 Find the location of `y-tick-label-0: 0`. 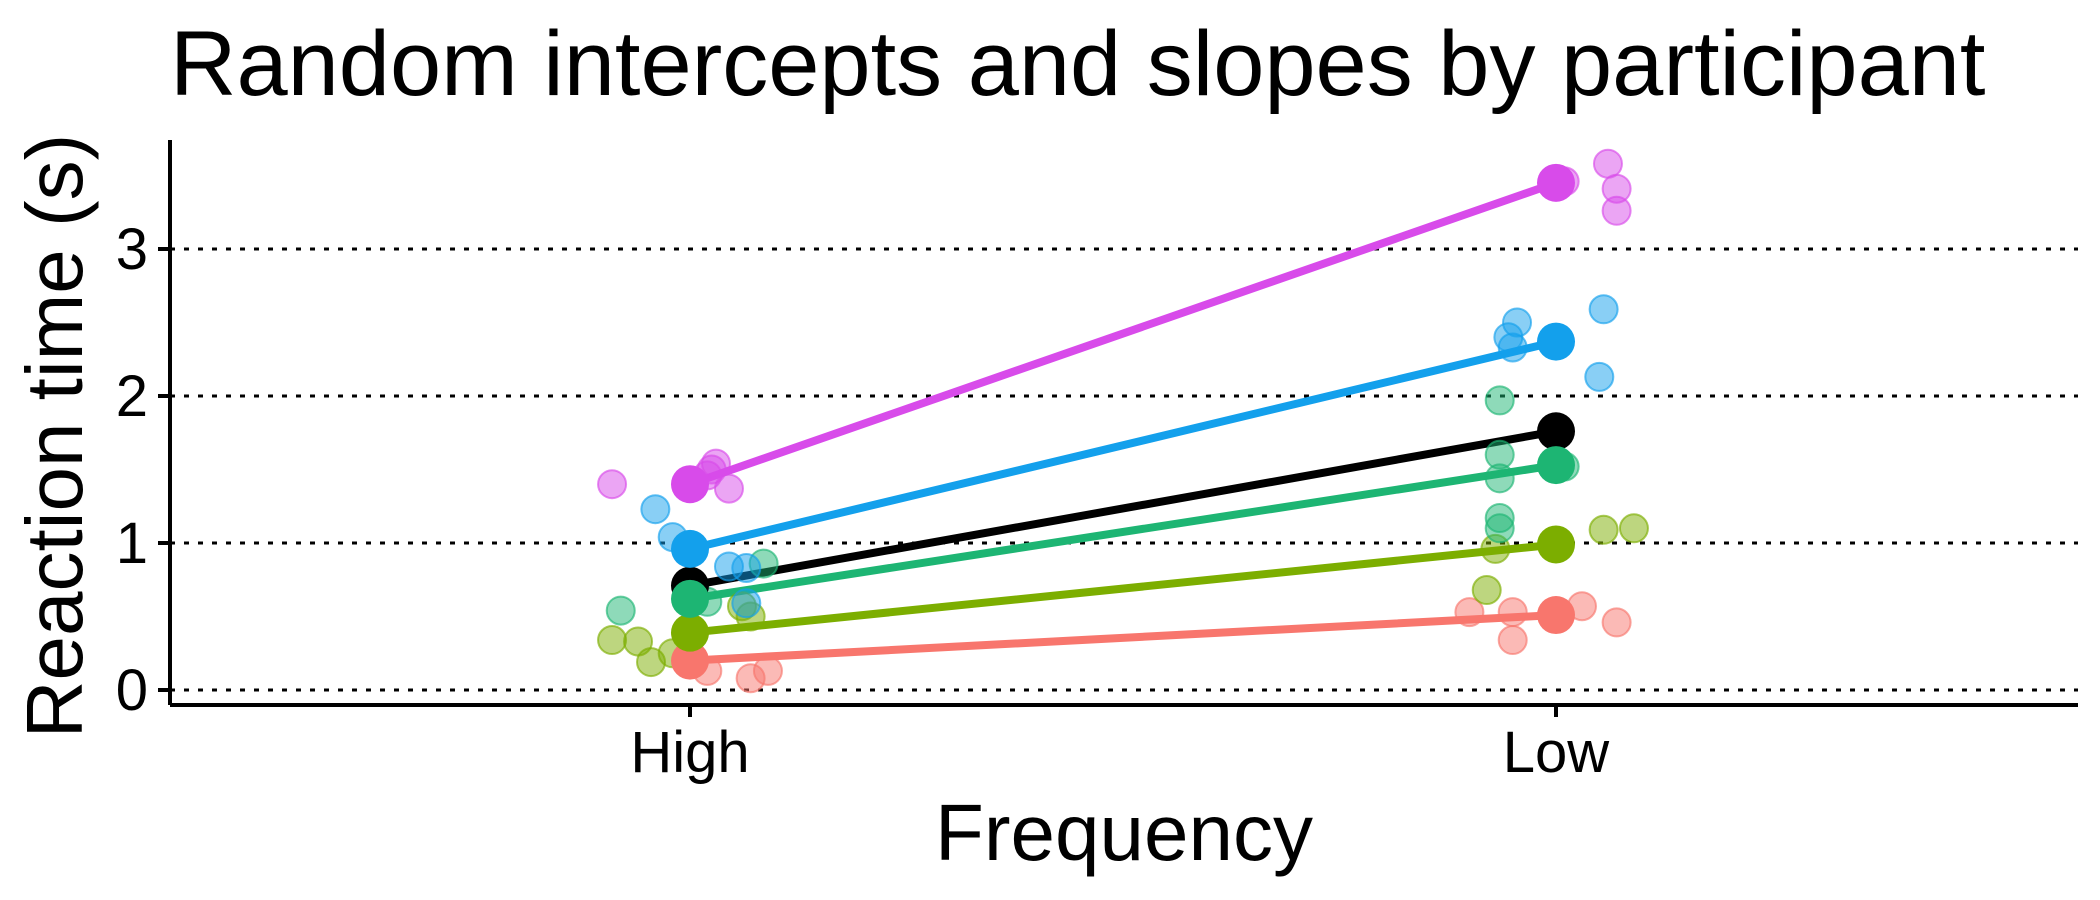

y-tick-label-0: 0 is located at coordinates (132, 690).